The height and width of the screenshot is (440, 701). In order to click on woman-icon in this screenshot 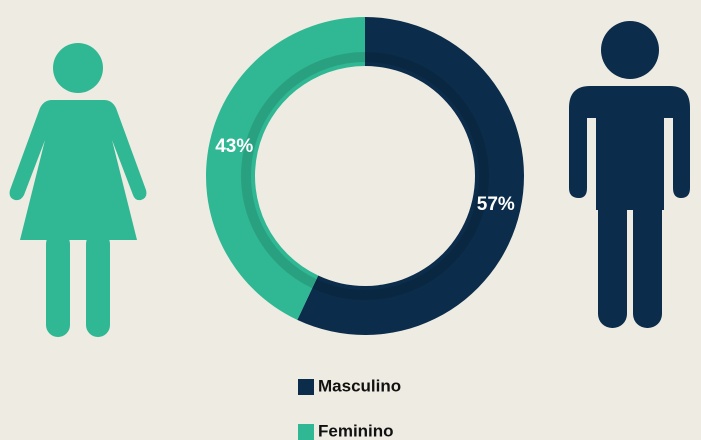, I will do `click(78, 190)`.